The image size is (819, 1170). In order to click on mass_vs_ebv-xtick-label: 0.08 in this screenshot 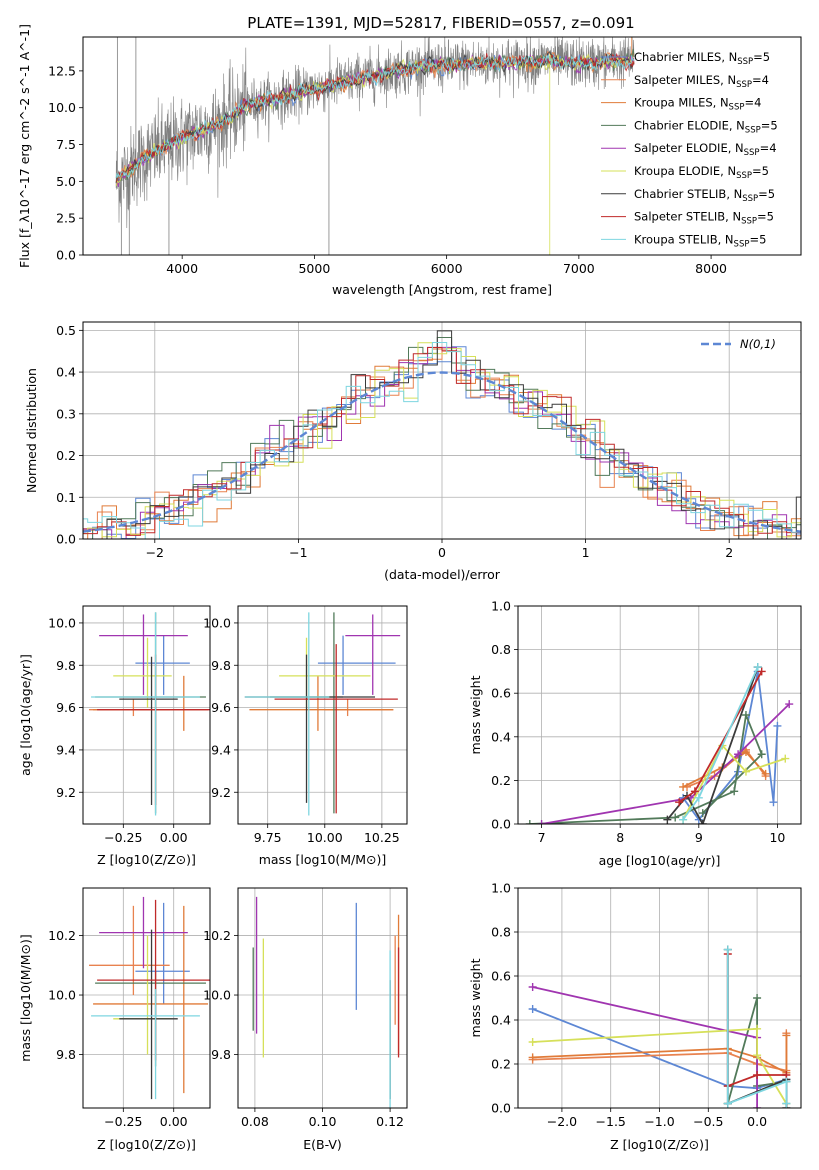, I will do `click(255, 1121)`.